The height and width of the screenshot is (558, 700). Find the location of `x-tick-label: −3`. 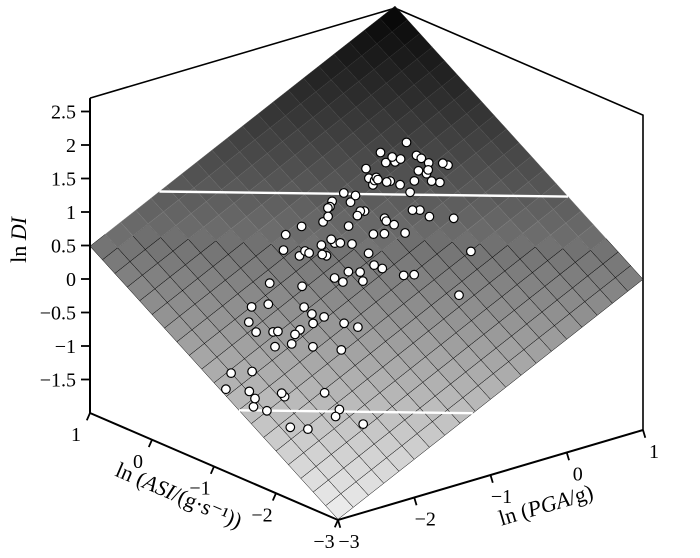

x-tick-label: −3 is located at coordinates (323, 542).